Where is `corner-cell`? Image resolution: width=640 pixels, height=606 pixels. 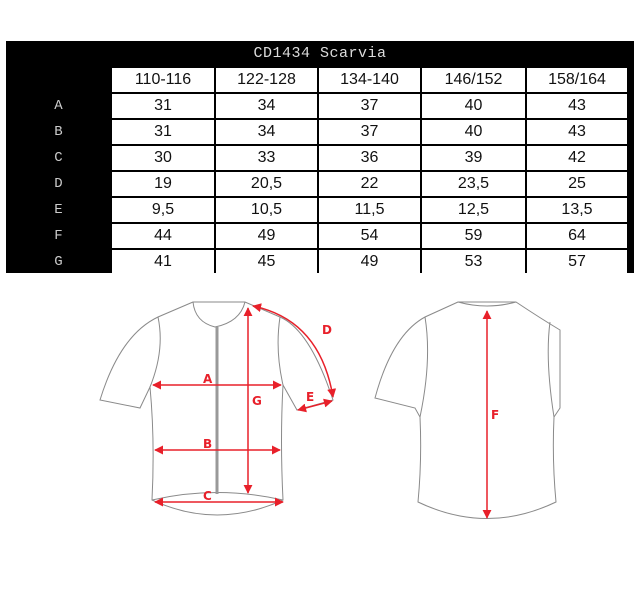 corner-cell is located at coordinates (58, 80).